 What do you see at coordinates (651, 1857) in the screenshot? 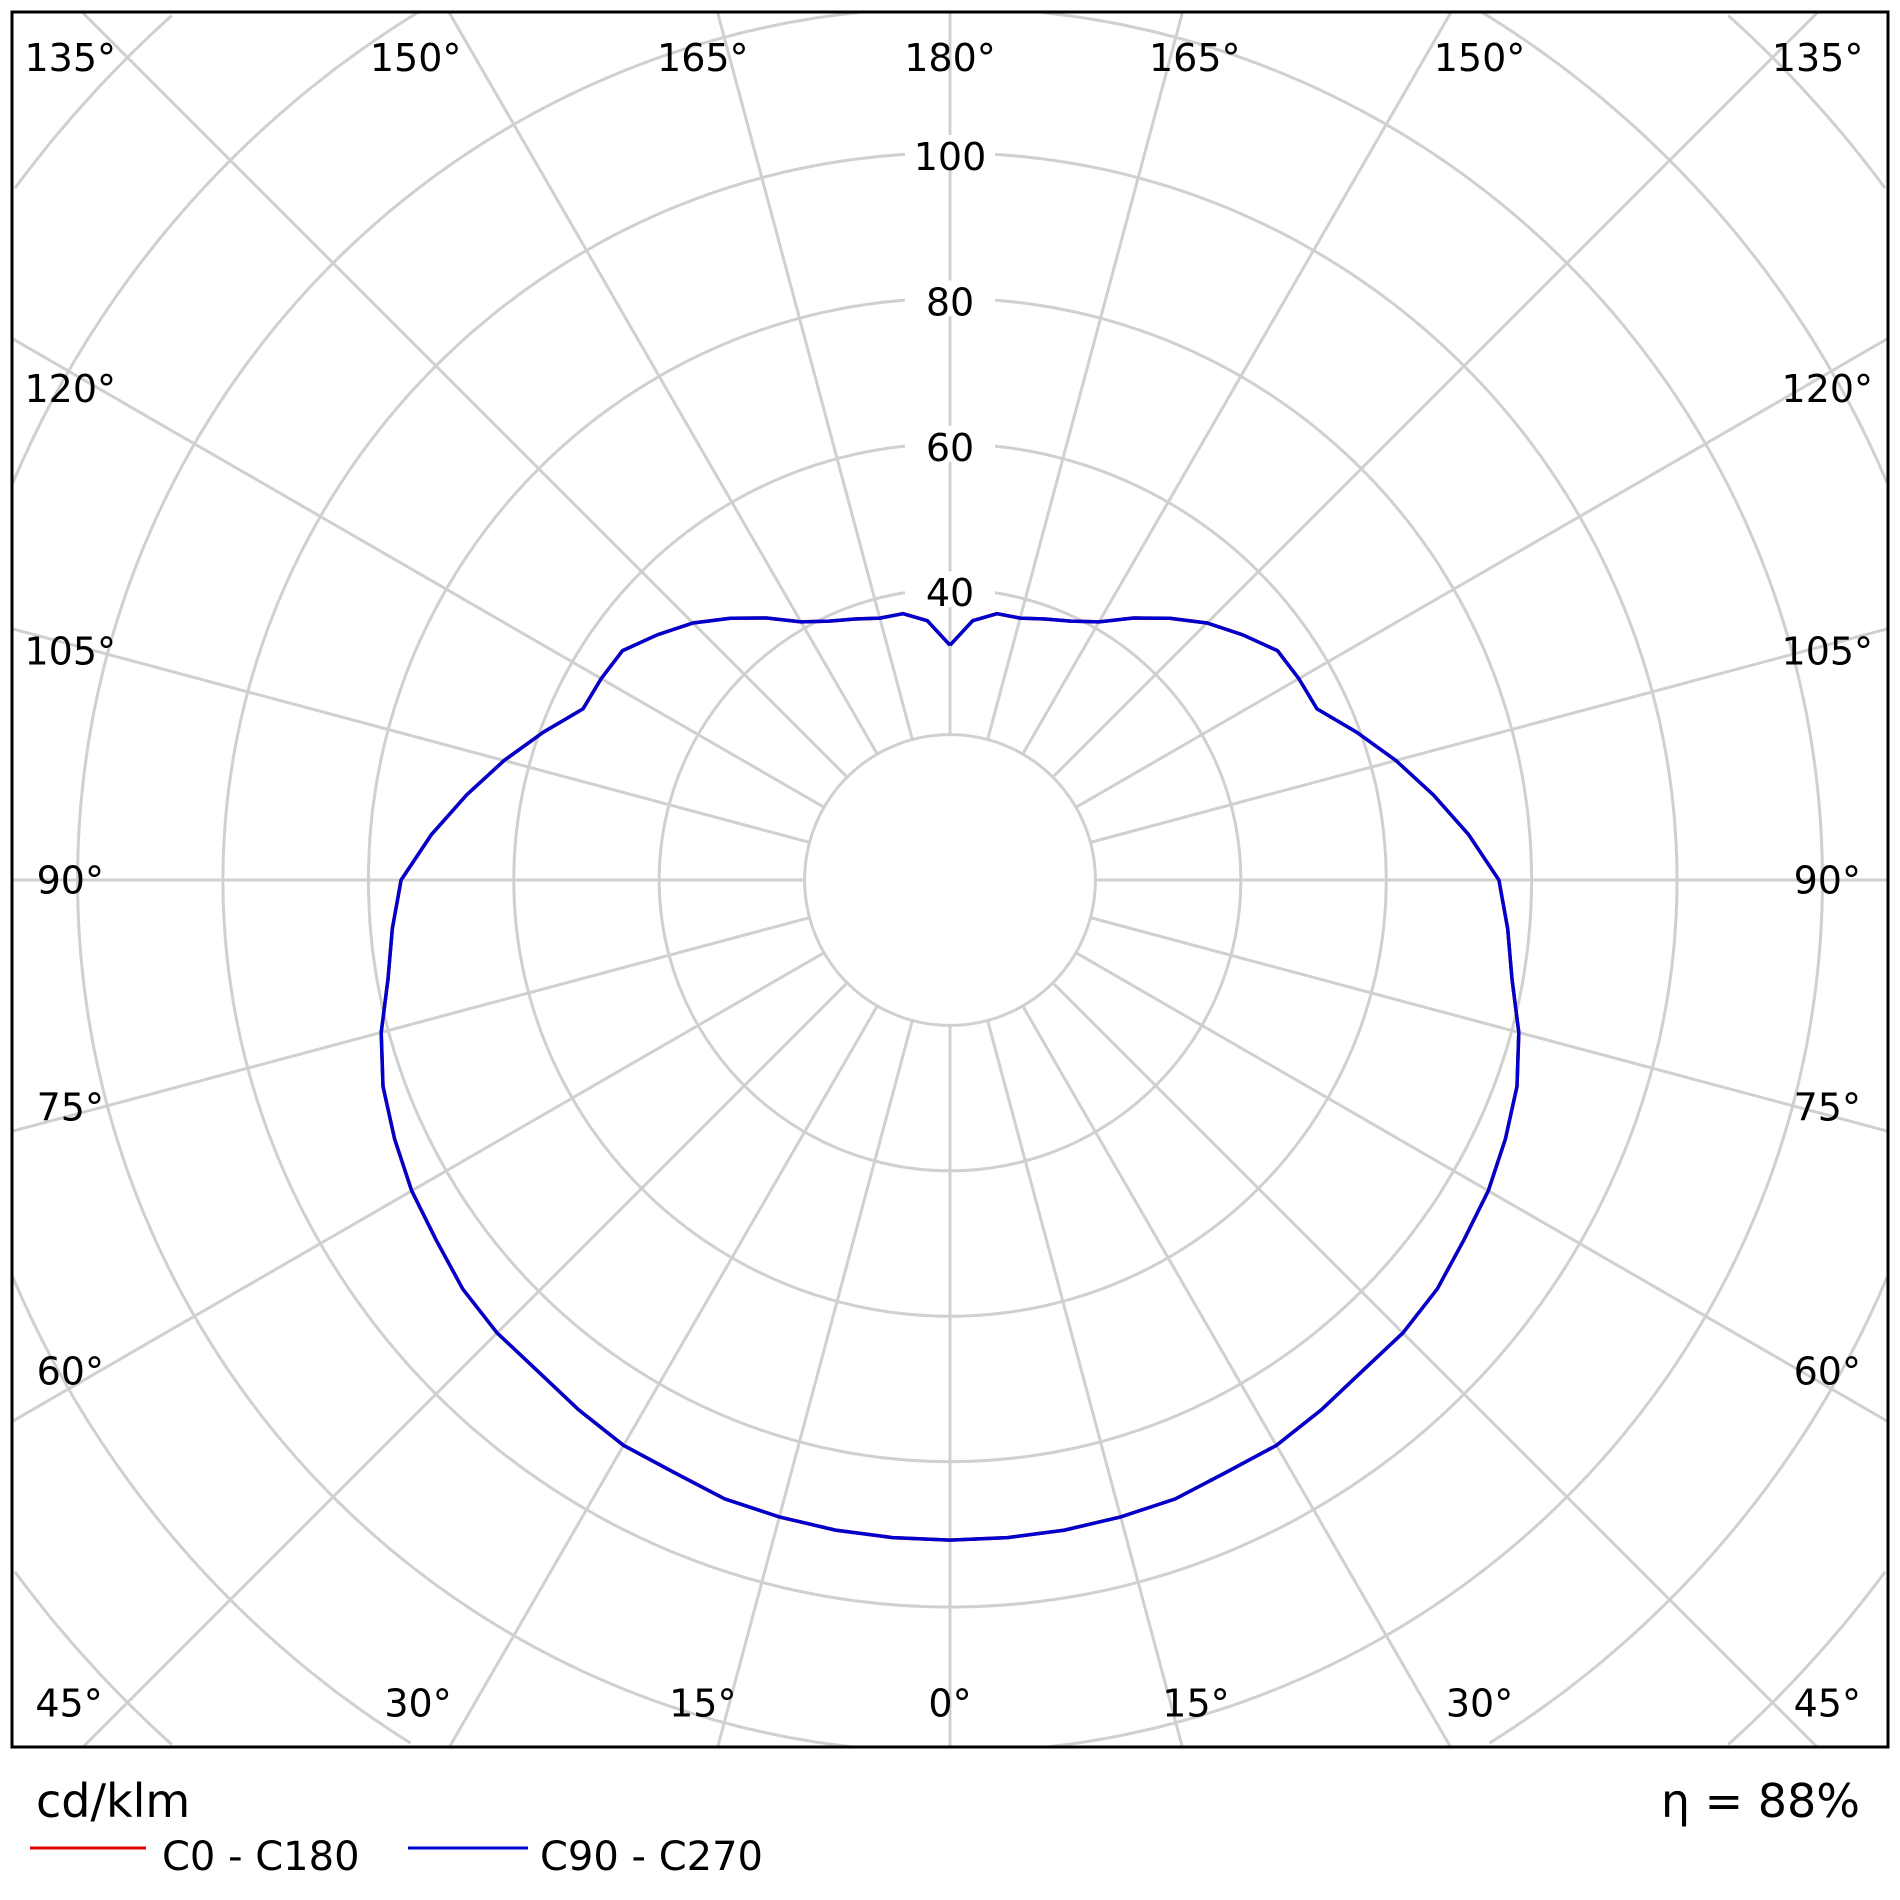
I see `legend-label-c90-c270: C90 - C270` at bounding box center [651, 1857].